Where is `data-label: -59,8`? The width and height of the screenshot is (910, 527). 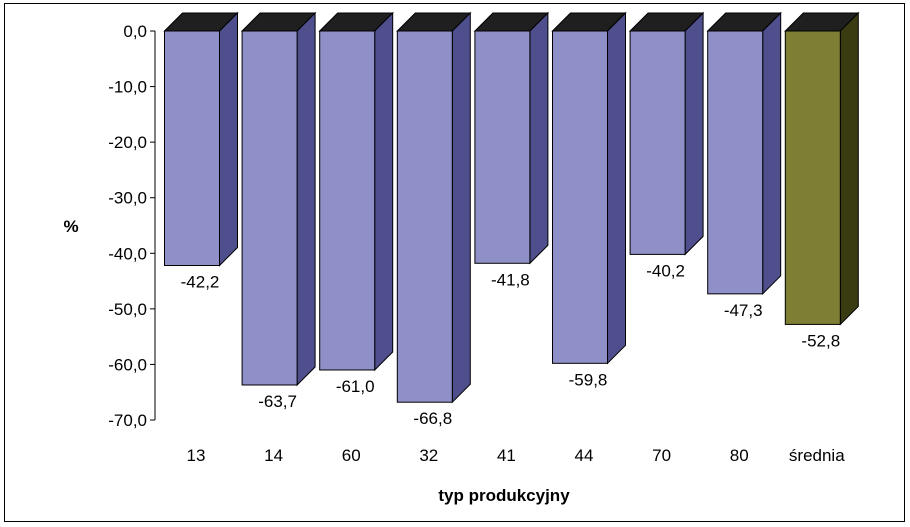 data-label: -59,8 is located at coordinates (588, 379).